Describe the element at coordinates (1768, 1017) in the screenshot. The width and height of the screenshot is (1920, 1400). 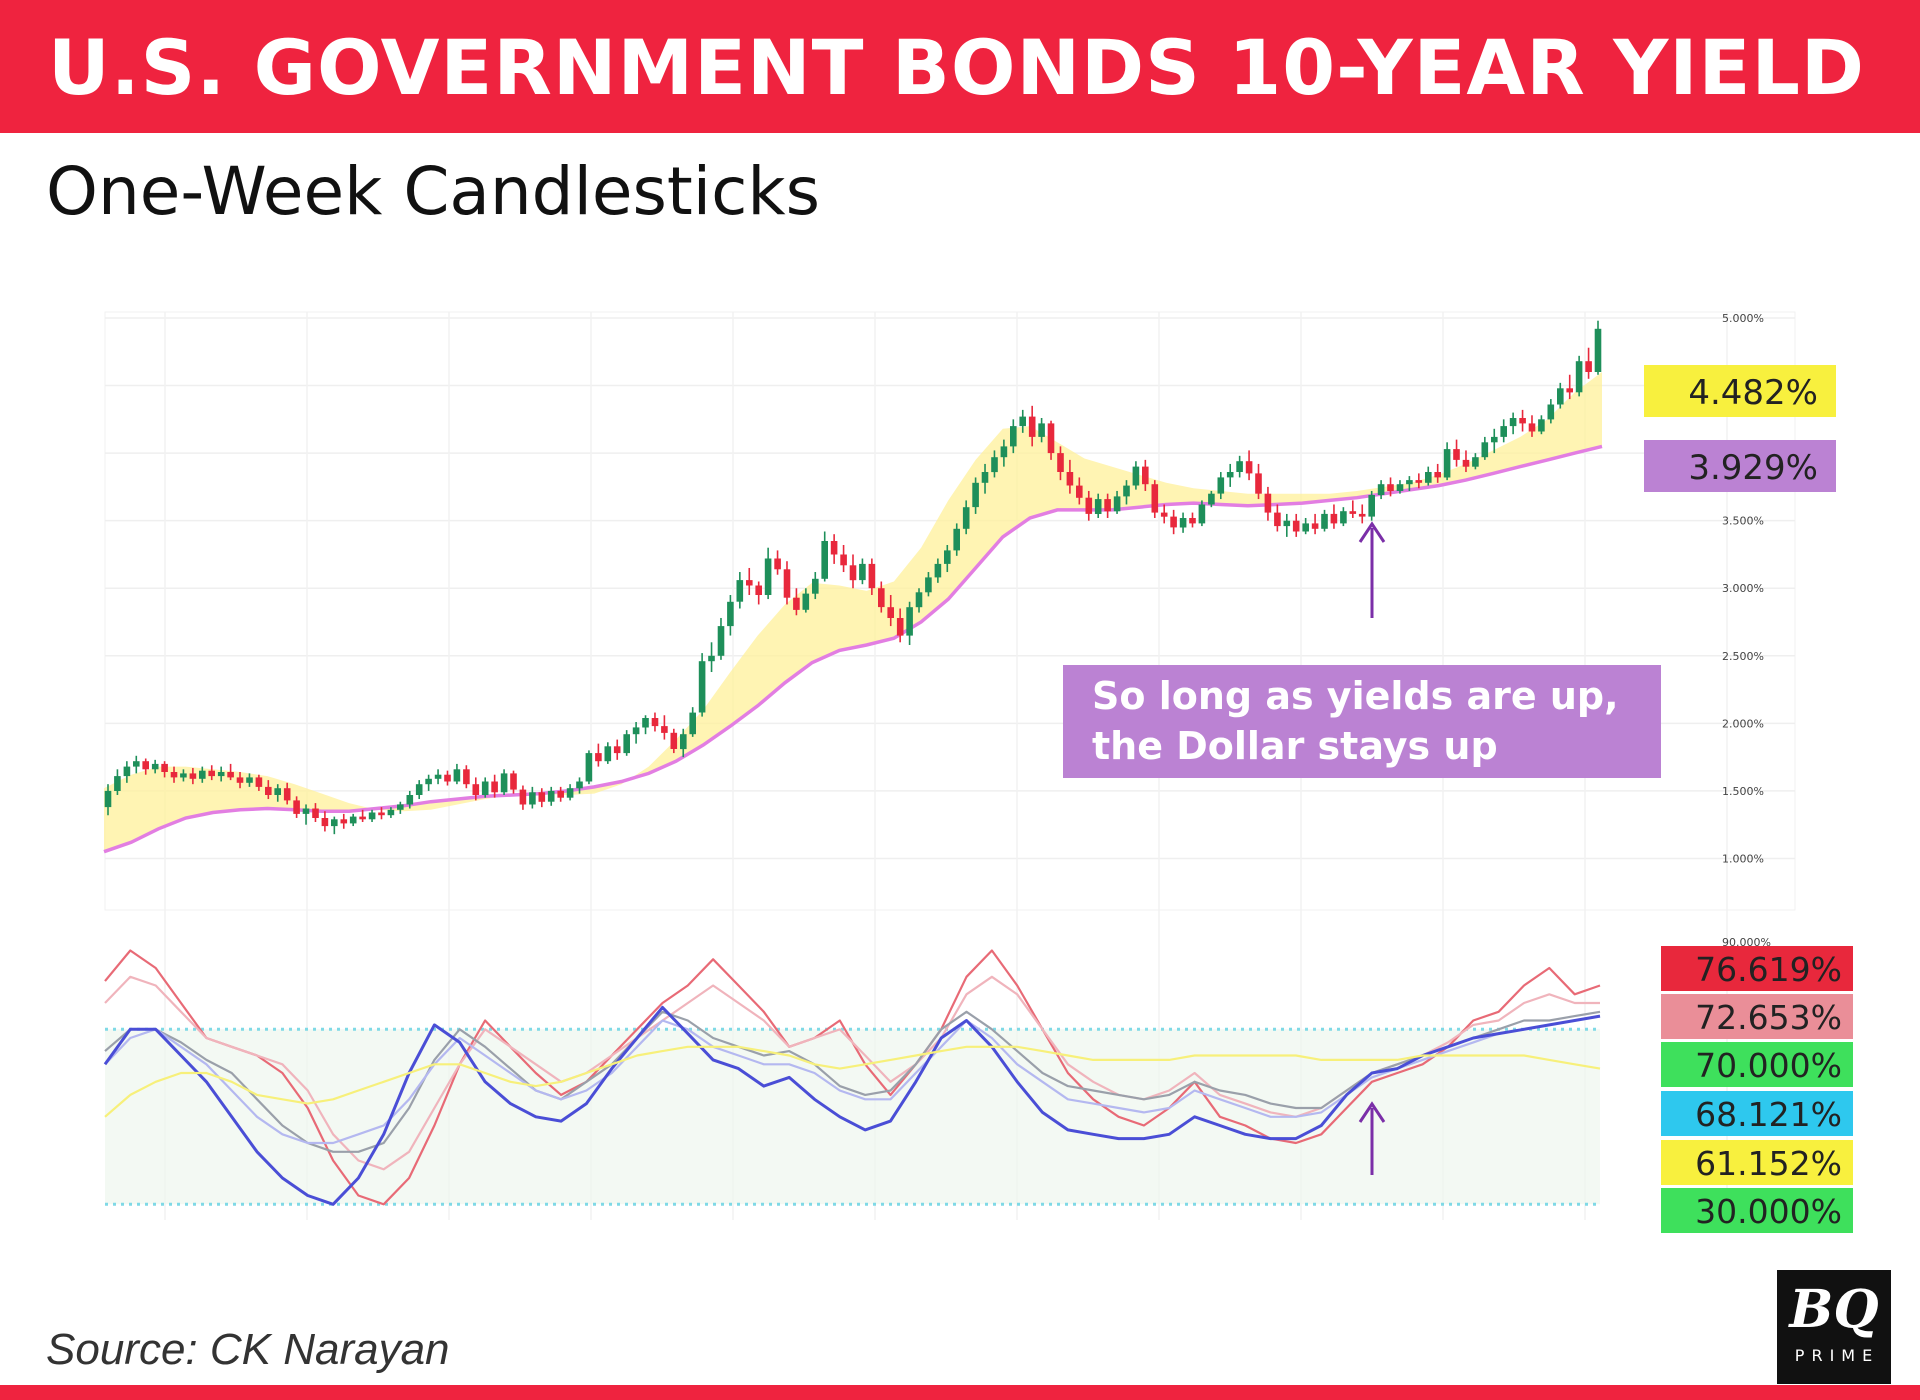
I see `oscillator-label-text: 72.653%` at that location.